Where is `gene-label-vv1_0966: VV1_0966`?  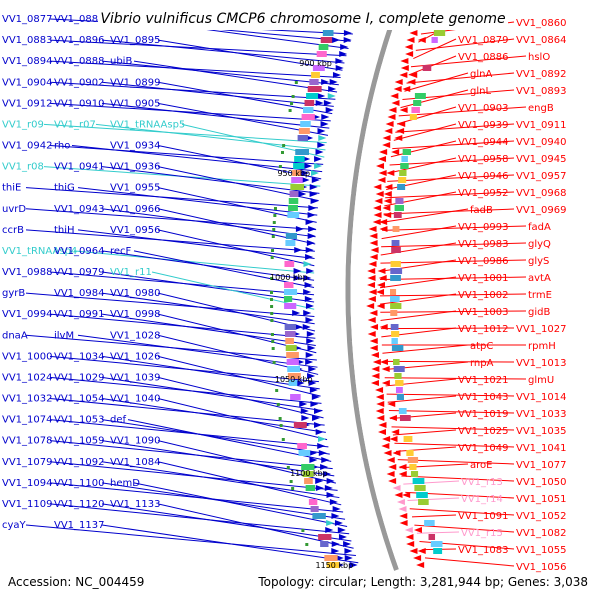
gene-label-vv1_0966: VV1_0966 is located at coordinates (135, 209).